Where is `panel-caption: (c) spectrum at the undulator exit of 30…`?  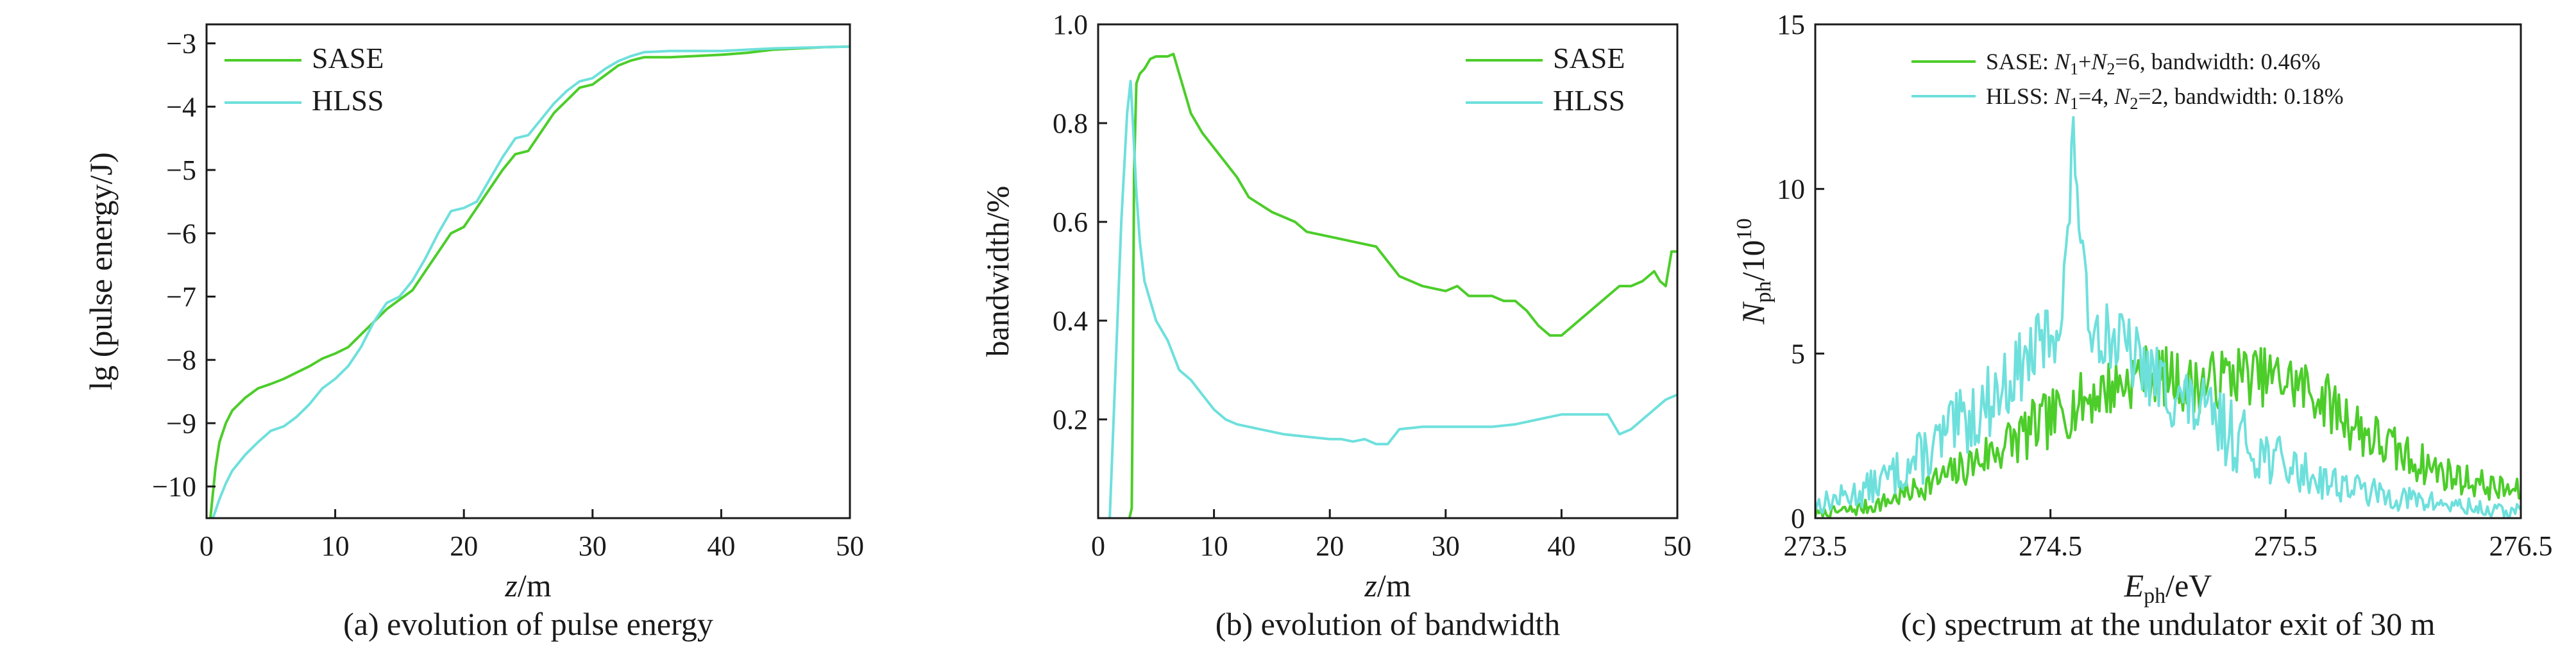
panel-caption: (c) spectrum at the undulator exit of 30… is located at coordinates (2168, 624).